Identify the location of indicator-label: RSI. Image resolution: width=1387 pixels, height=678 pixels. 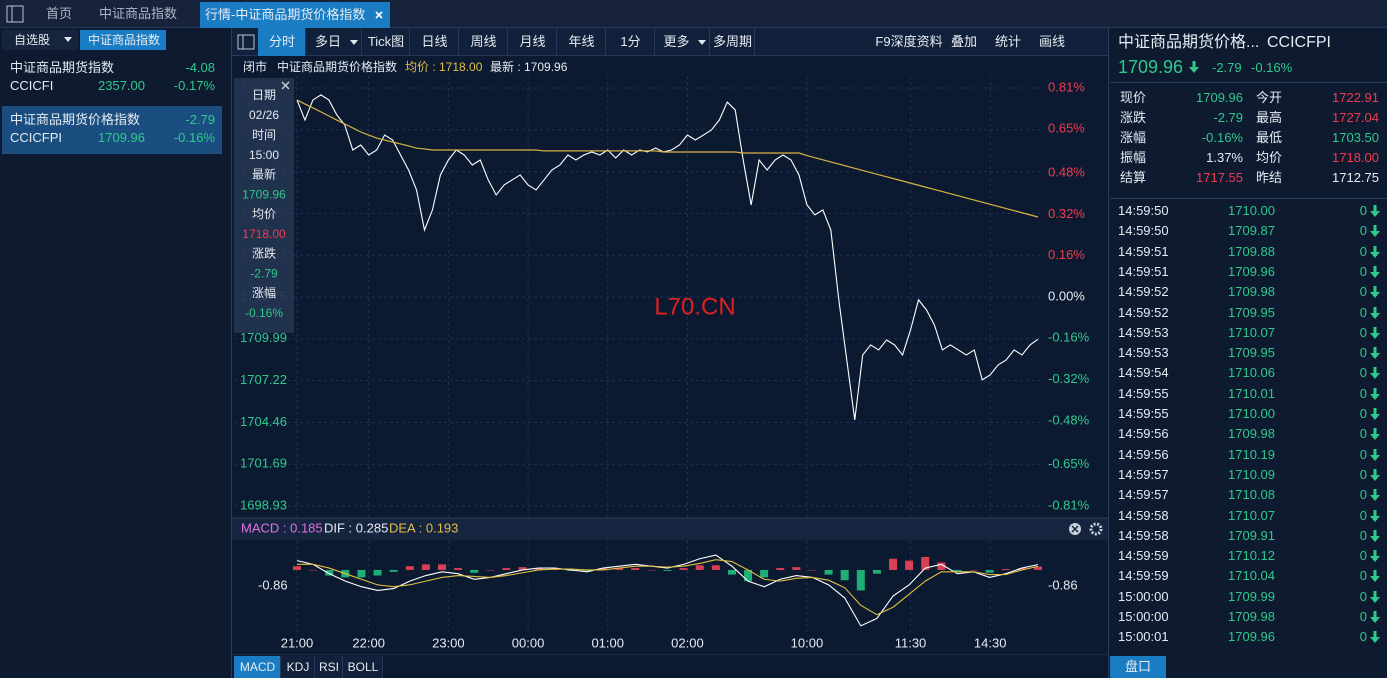
(328, 667).